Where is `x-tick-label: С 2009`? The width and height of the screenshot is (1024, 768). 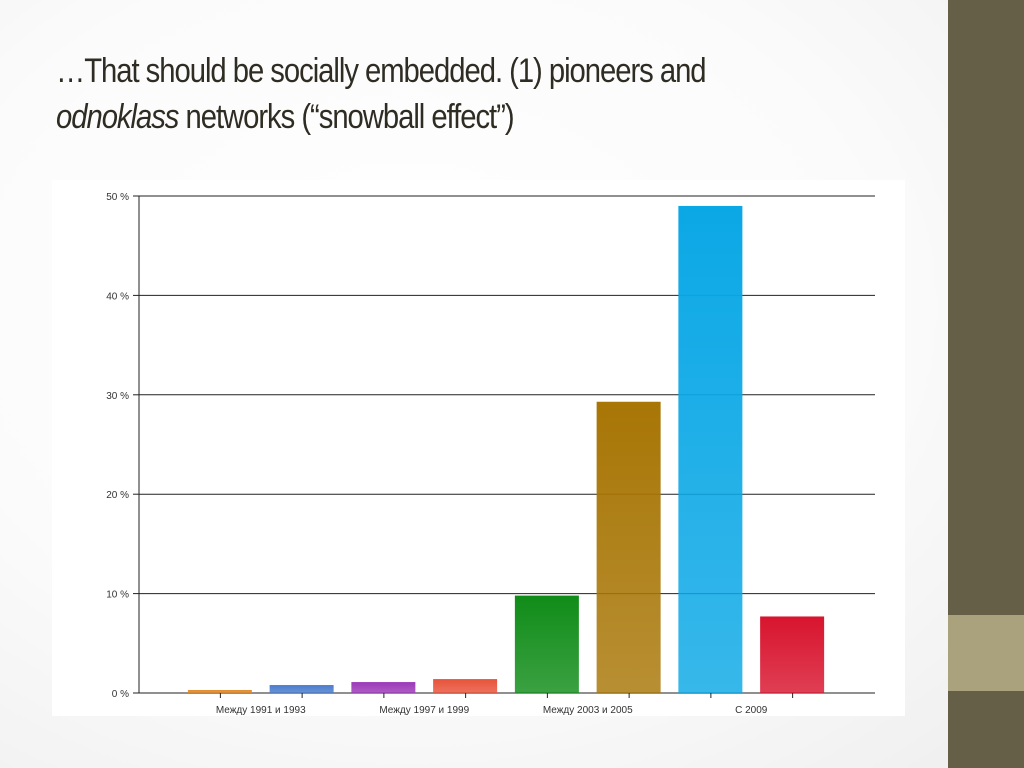
x-tick-label: С 2009 is located at coordinates (751, 710).